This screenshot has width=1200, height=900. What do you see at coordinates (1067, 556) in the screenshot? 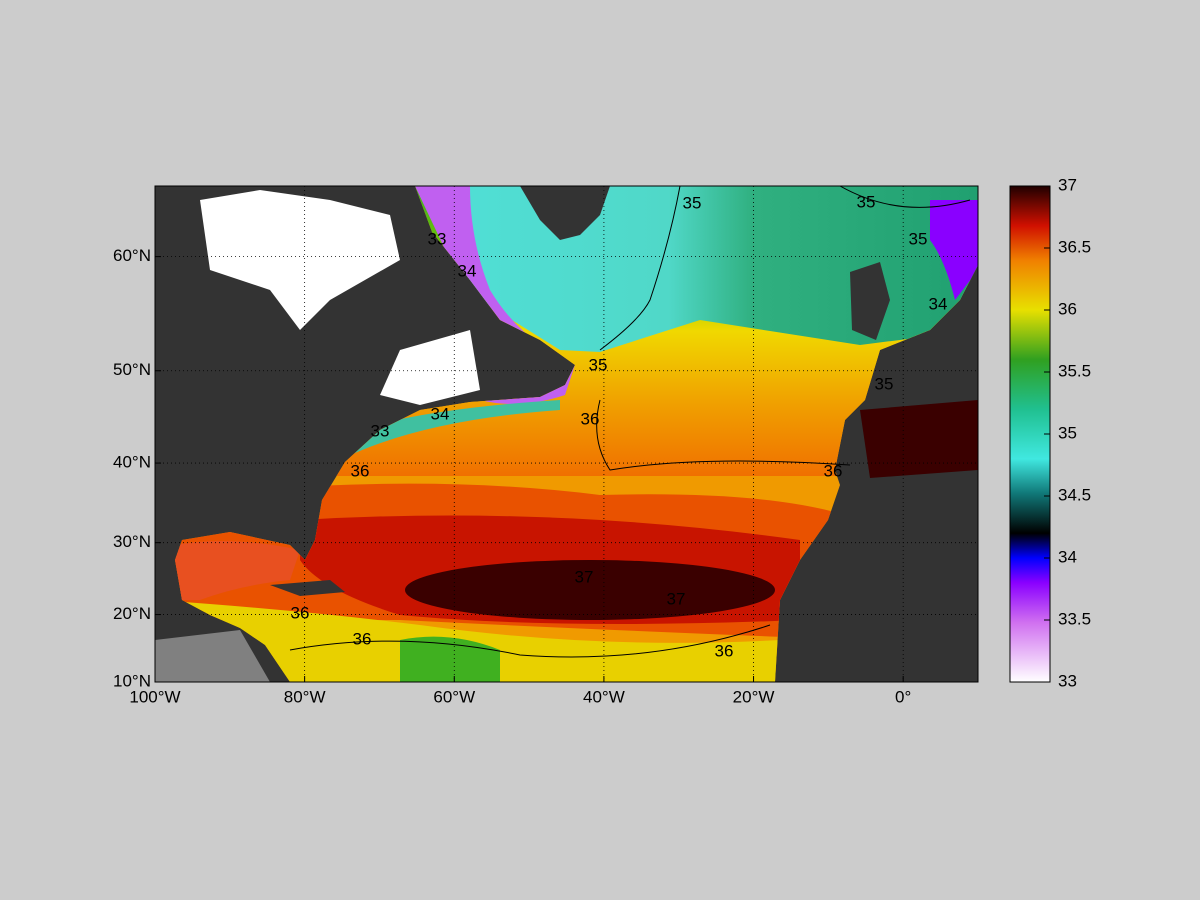
I see `colorbar-tick-label: 34` at bounding box center [1067, 556].